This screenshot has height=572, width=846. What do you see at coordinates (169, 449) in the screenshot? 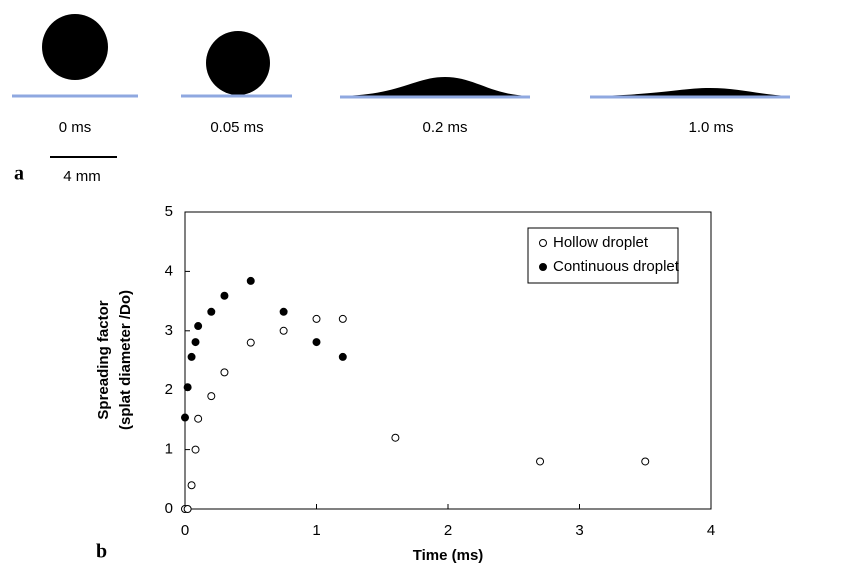
I see `y-tick-label: 1` at bounding box center [169, 449].